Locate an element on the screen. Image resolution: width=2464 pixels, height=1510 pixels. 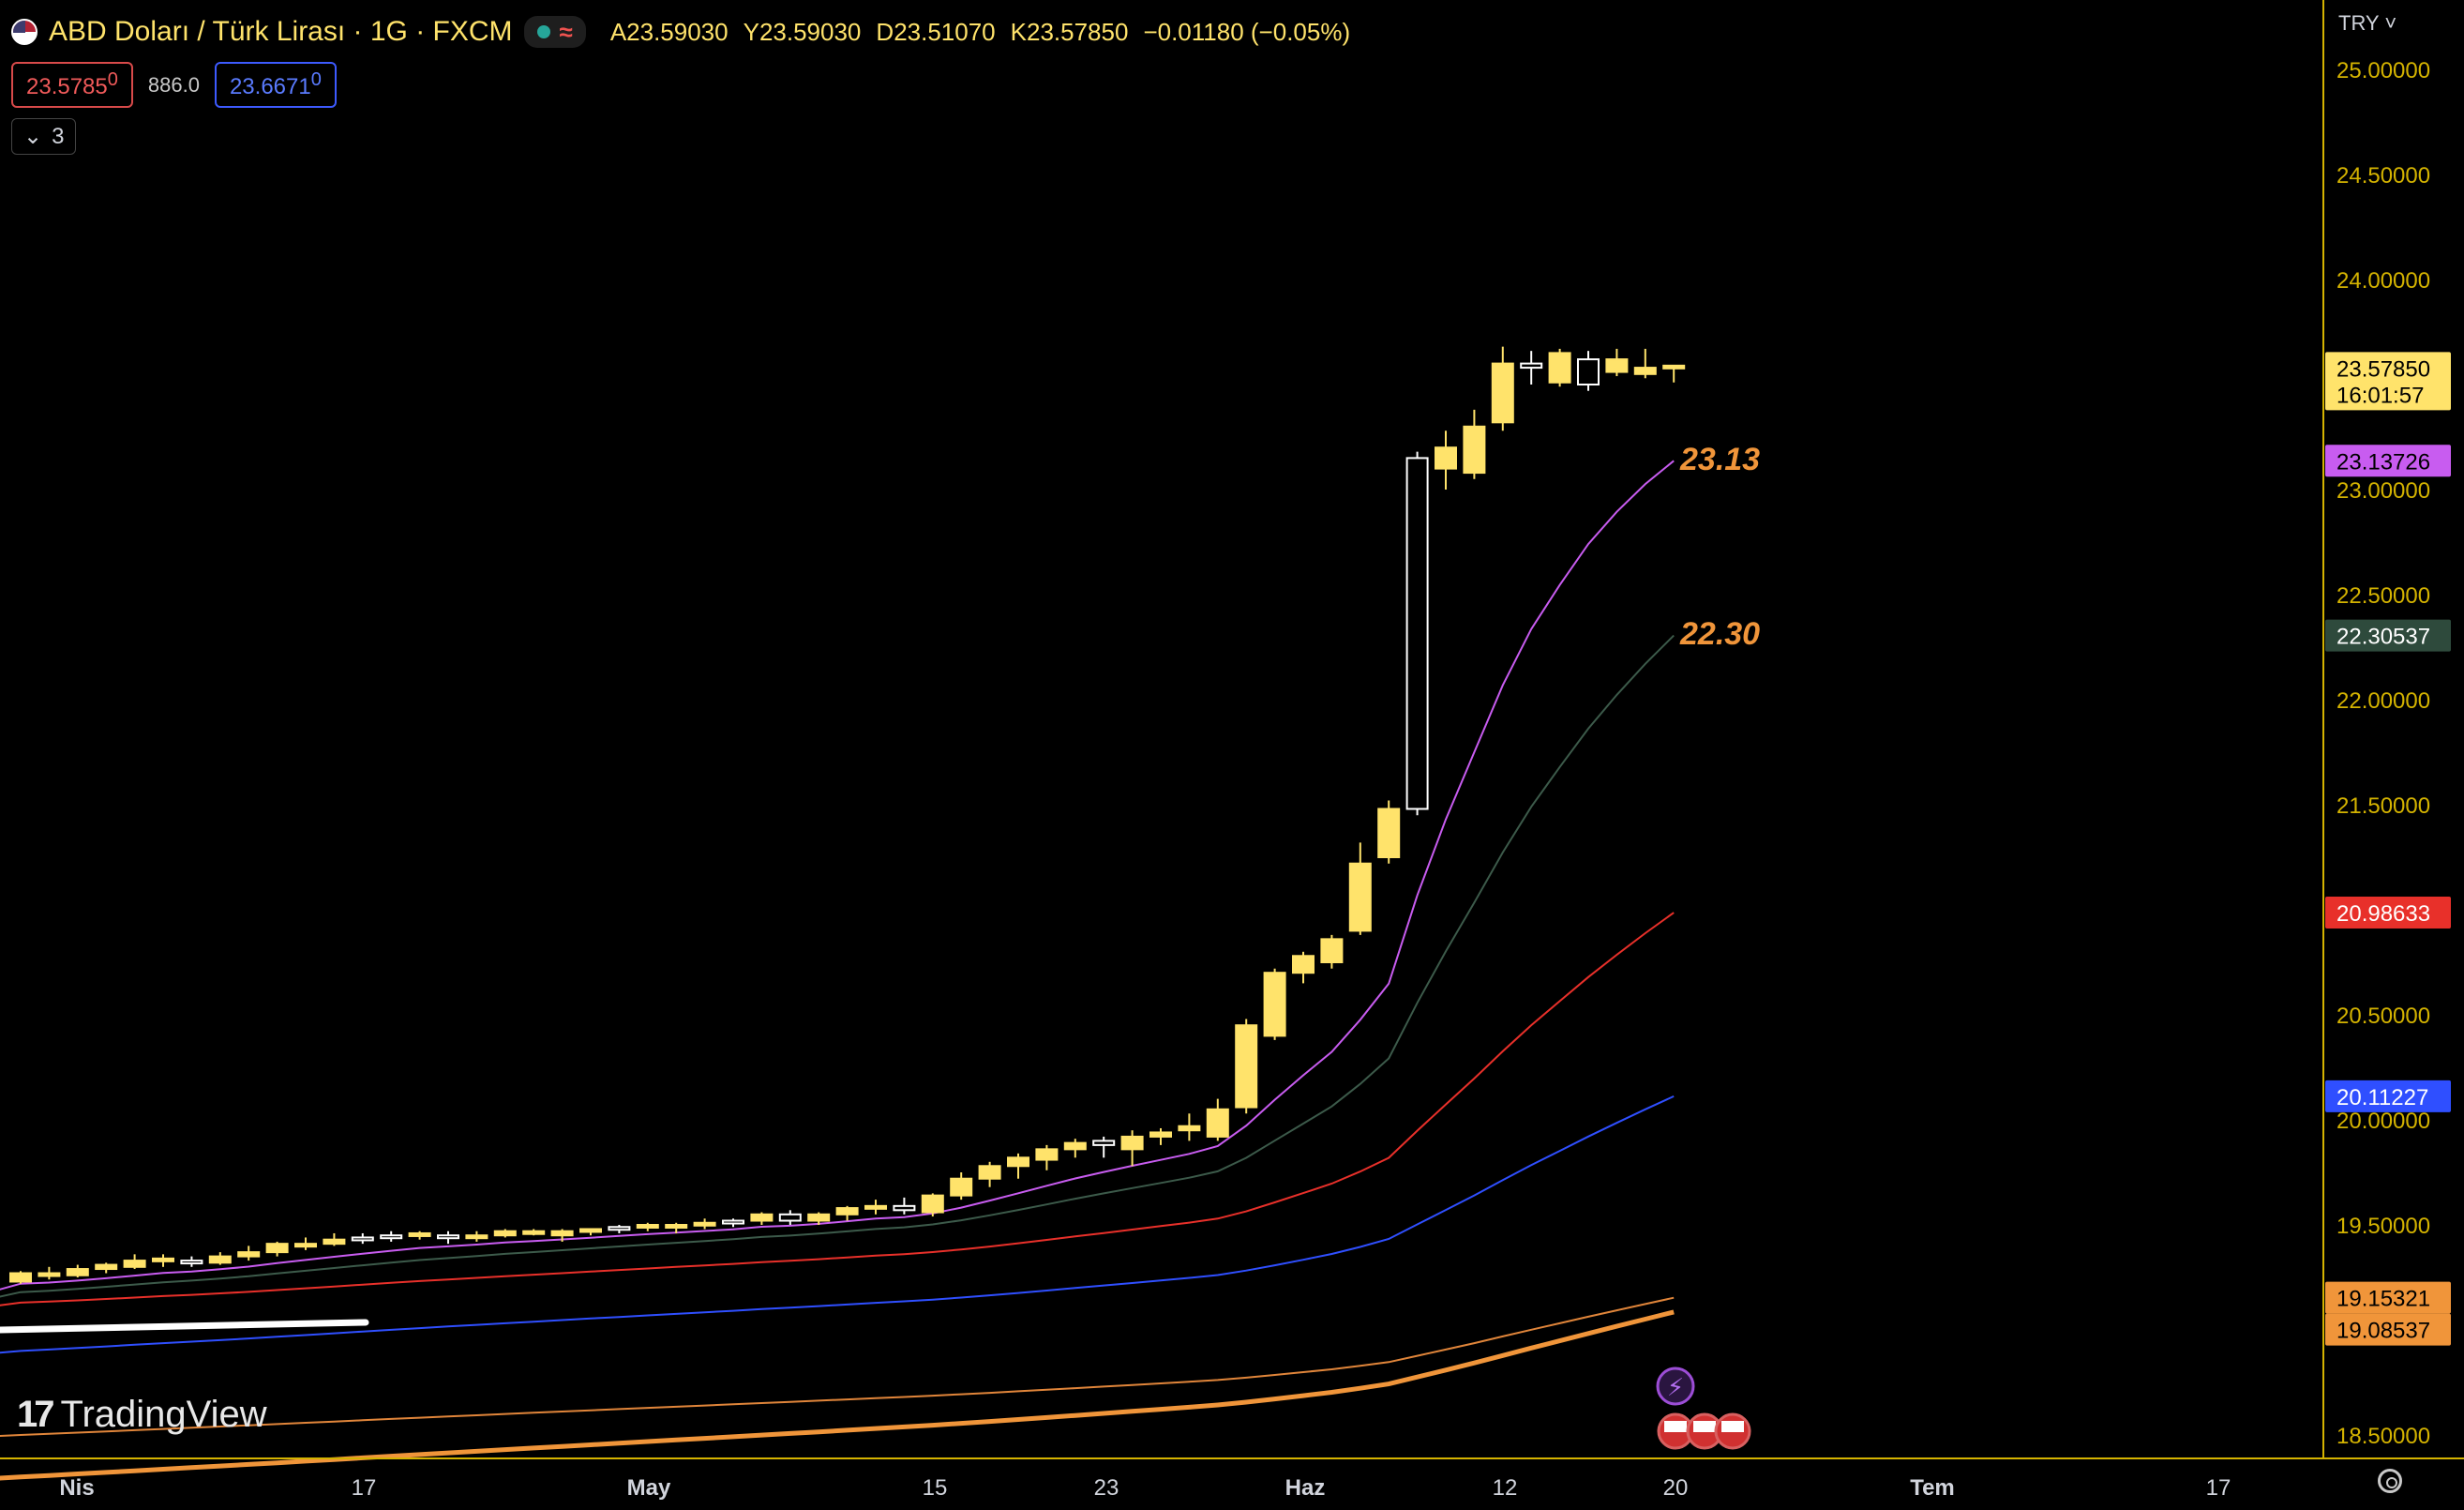
price-badge: 19.15321 is located at coordinates (2388, 1297).